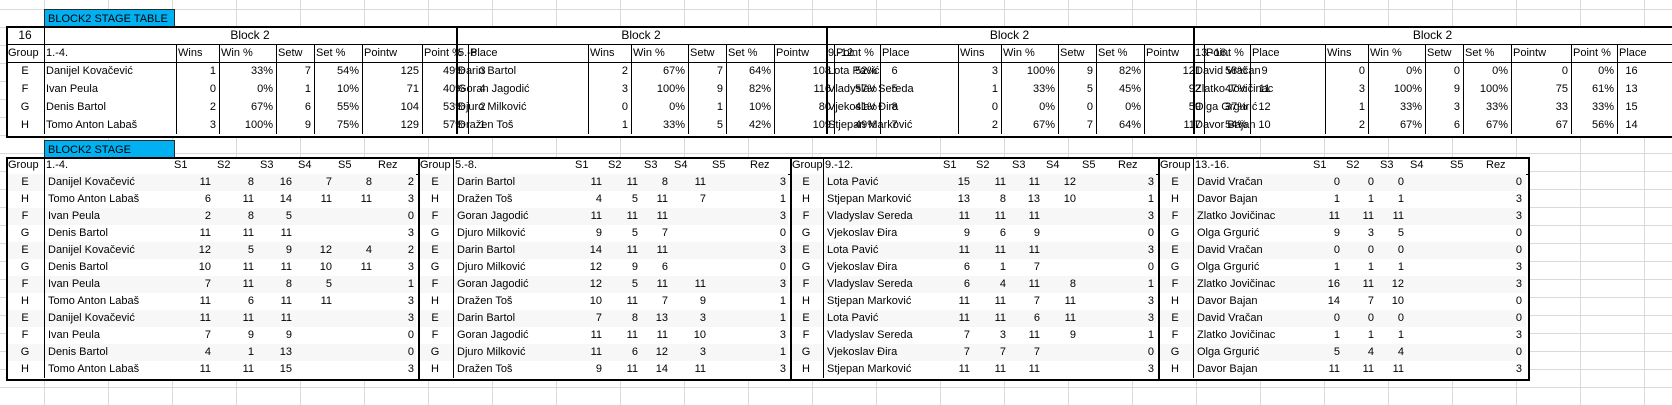 The image size is (1672, 405). Describe the element at coordinates (410, 182) in the screenshot. I see `match-result: 2` at that location.